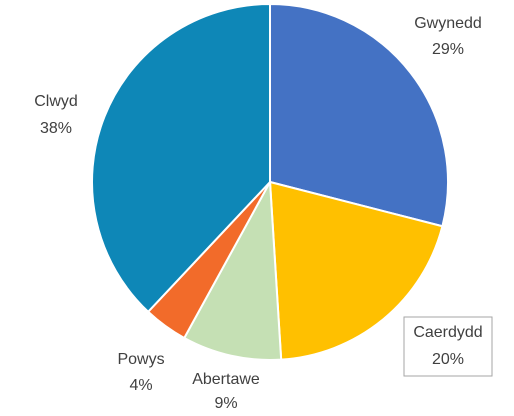 Image resolution: width=514 pixels, height=416 pixels. What do you see at coordinates (56, 128) in the screenshot?
I see `data-label-value: 38%` at bounding box center [56, 128].